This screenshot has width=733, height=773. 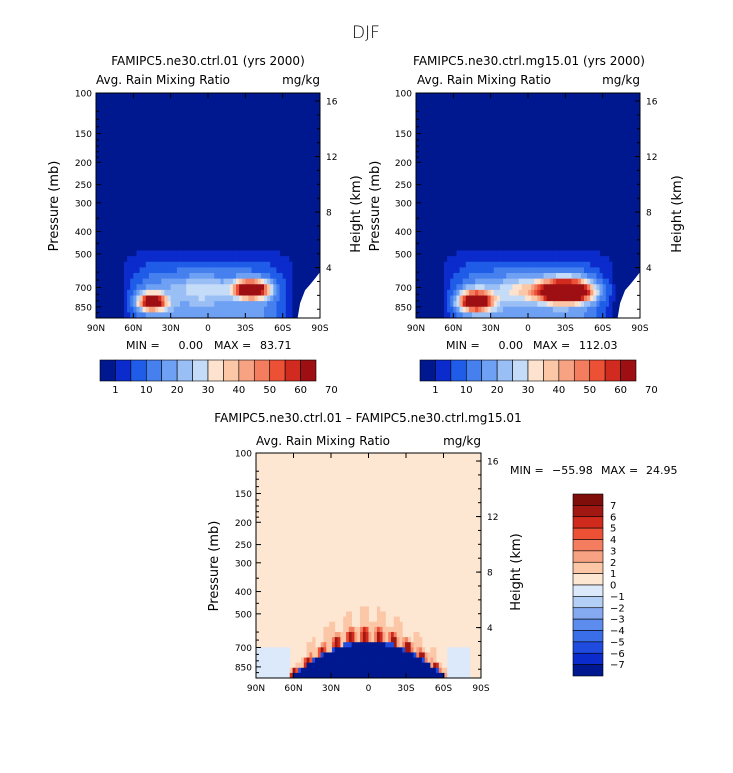 What do you see at coordinates (331, 390) in the screenshot?
I see `colorbar-label: 70` at bounding box center [331, 390].